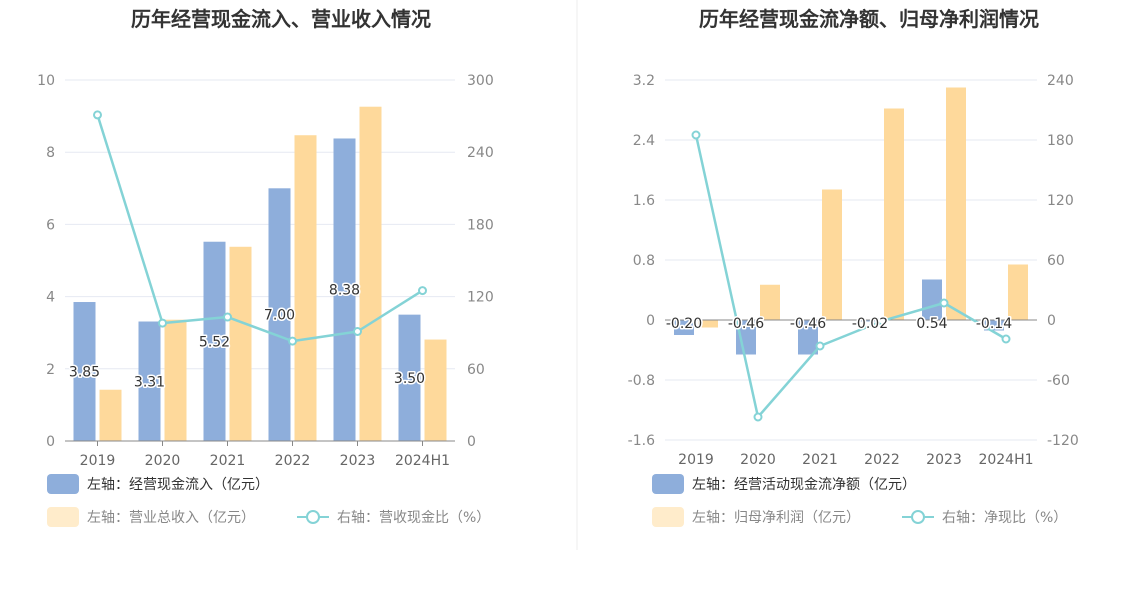 This screenshot has width=1147, height=589. I want to click on legend-swatch-yellow, so click(63, 517).